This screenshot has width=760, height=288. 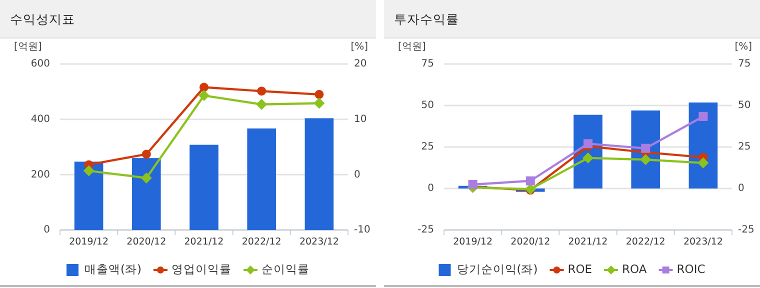 I want to click on y-tick-label: -25, so click(x=426, y=230).